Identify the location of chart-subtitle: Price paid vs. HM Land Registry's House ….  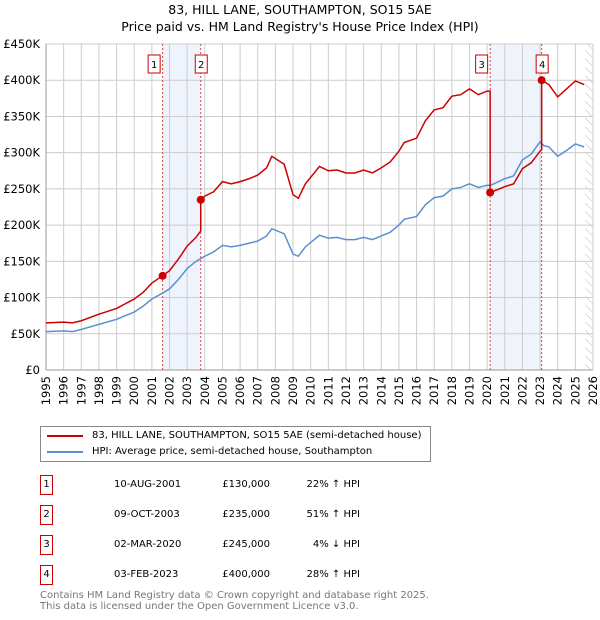
(300, 26).